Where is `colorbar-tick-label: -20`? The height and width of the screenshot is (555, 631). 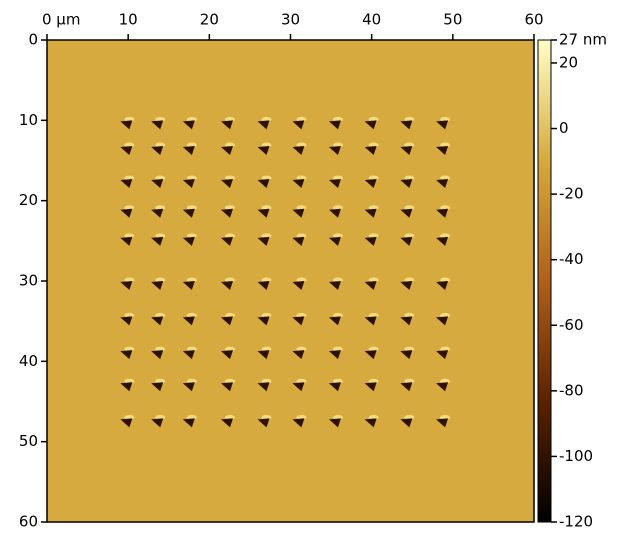
colorbar-tick-label: -20 is located at coordinates (571, 194).